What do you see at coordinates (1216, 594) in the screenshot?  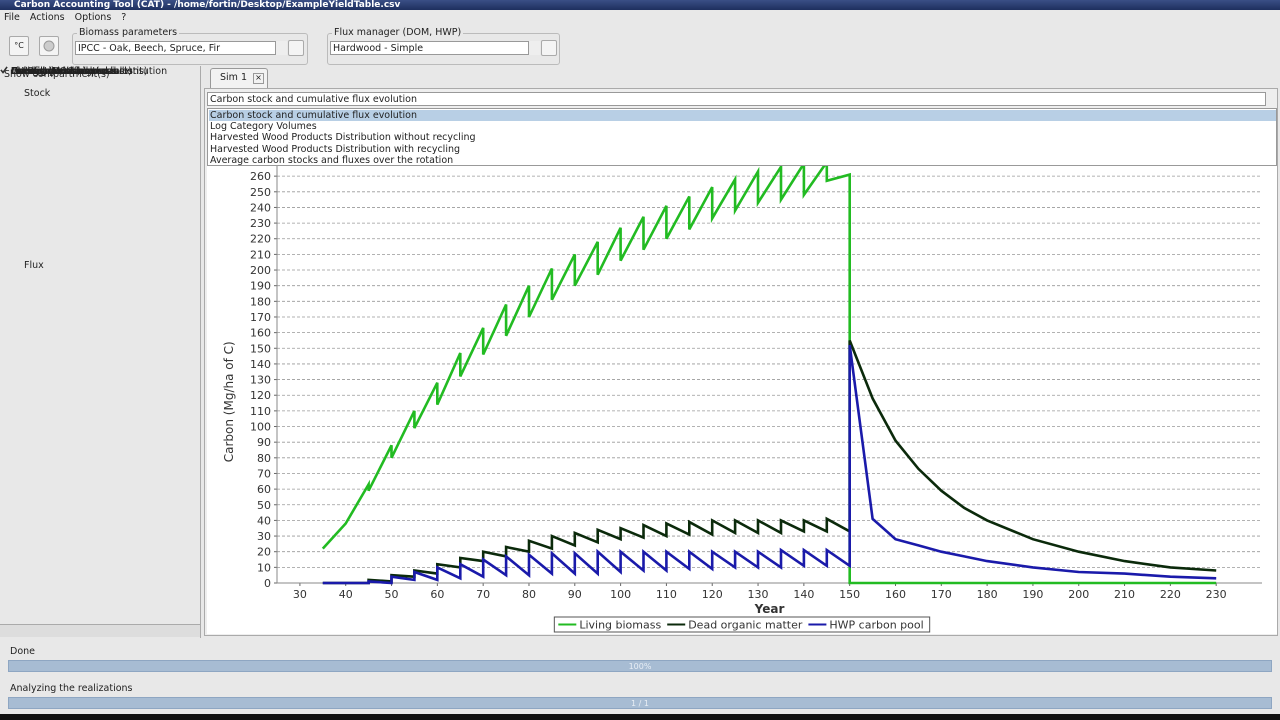 I see `x-tick-label: 230` at bounding box center [1216, 594].